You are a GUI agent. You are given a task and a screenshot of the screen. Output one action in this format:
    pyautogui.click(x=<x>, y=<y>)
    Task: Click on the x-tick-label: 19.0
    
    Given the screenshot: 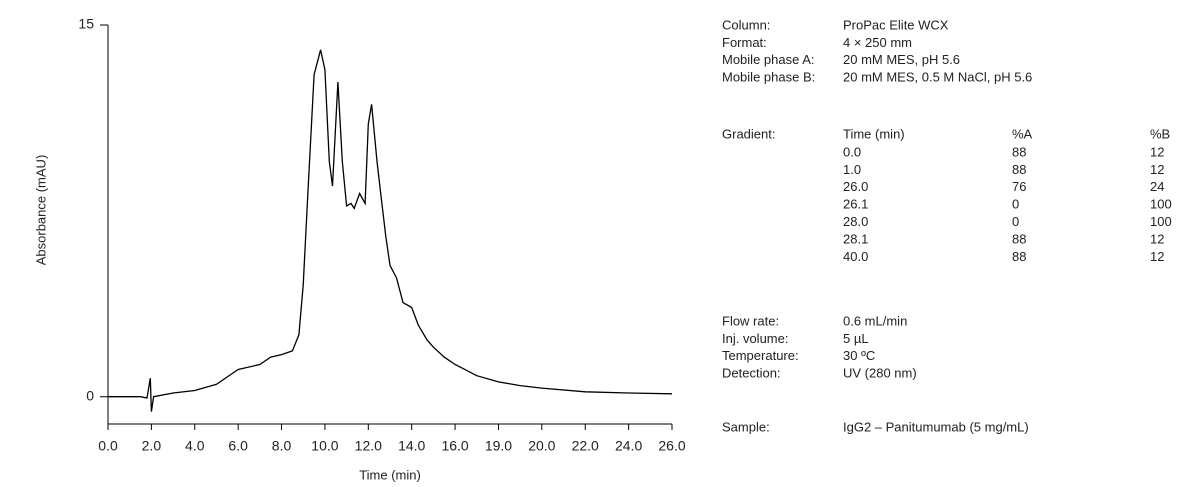 What is the action you would take?
    pyautogui.click(x=498, y=446)
    